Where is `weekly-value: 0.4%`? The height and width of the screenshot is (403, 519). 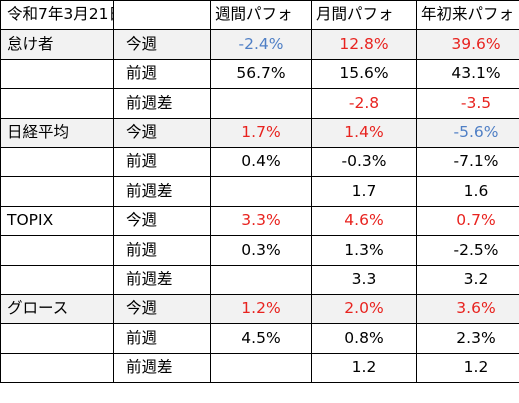 weekly-value: 0.4% is located at coordinates (261, 162).